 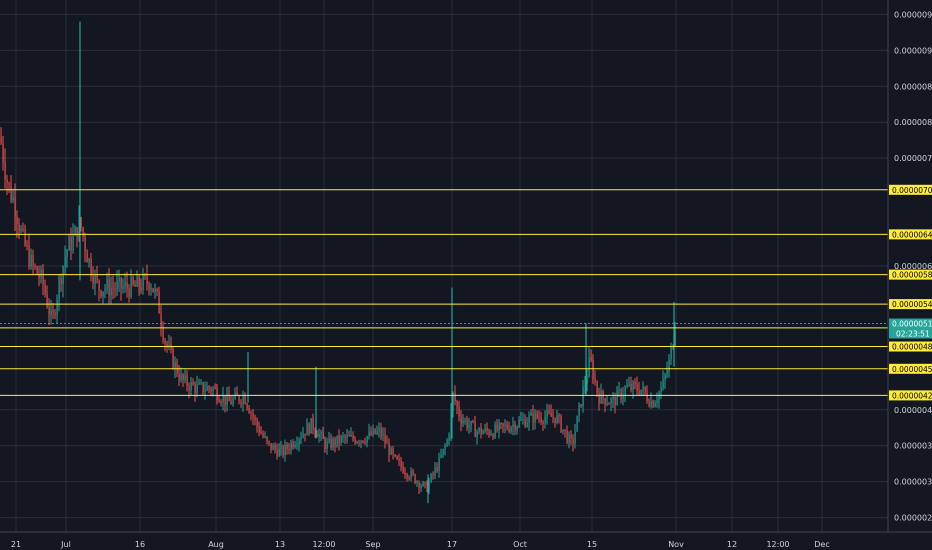 I want to click on current-price-label: 0.00000514, so click(x=912, y=324).